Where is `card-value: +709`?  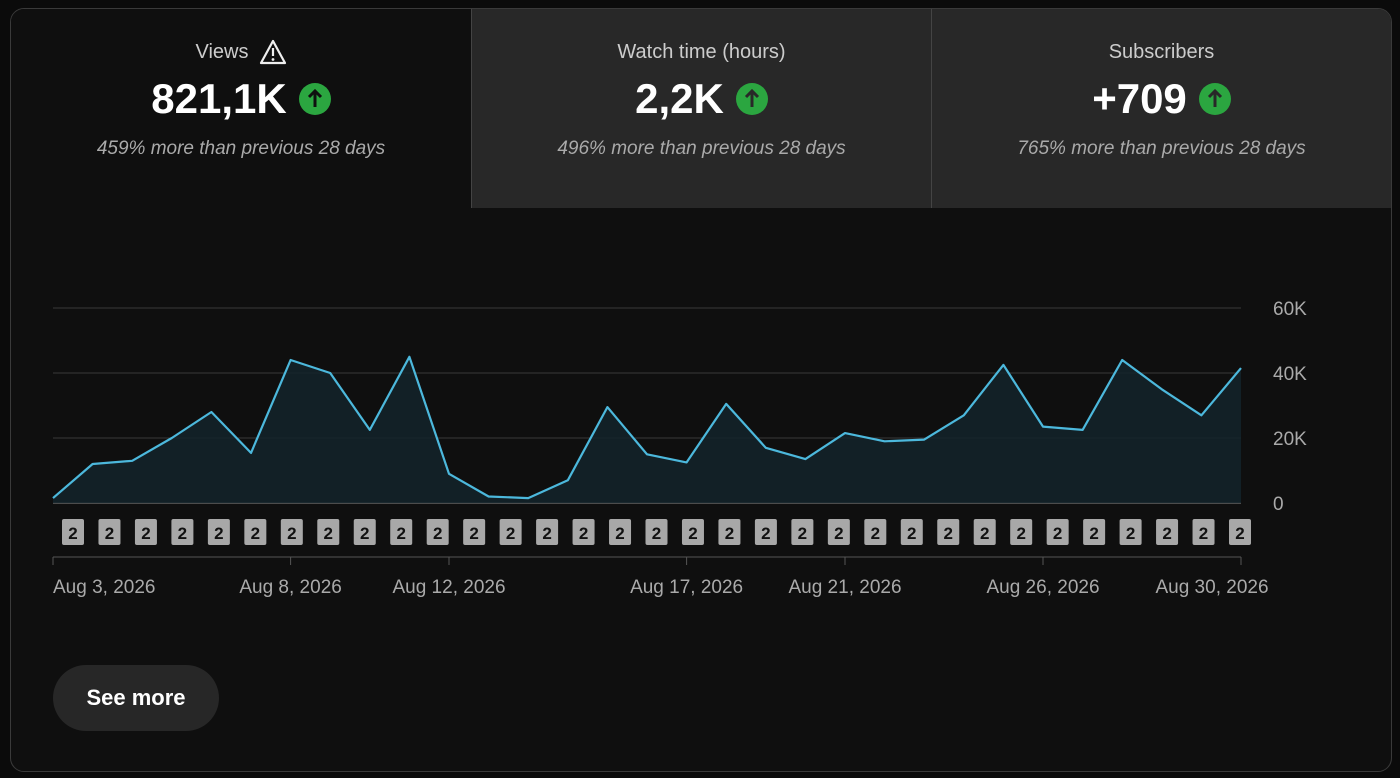
card-value: +709 is located at coordinates (1139, 98).